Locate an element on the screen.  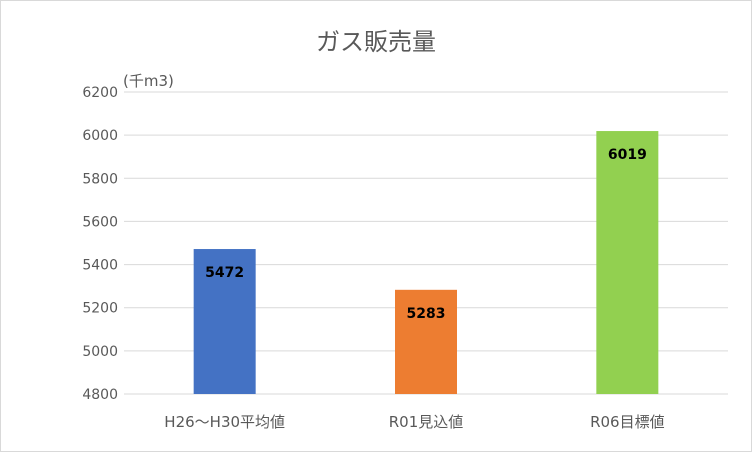
y-tick-label: 4800 is located at coordinates (100, 395).